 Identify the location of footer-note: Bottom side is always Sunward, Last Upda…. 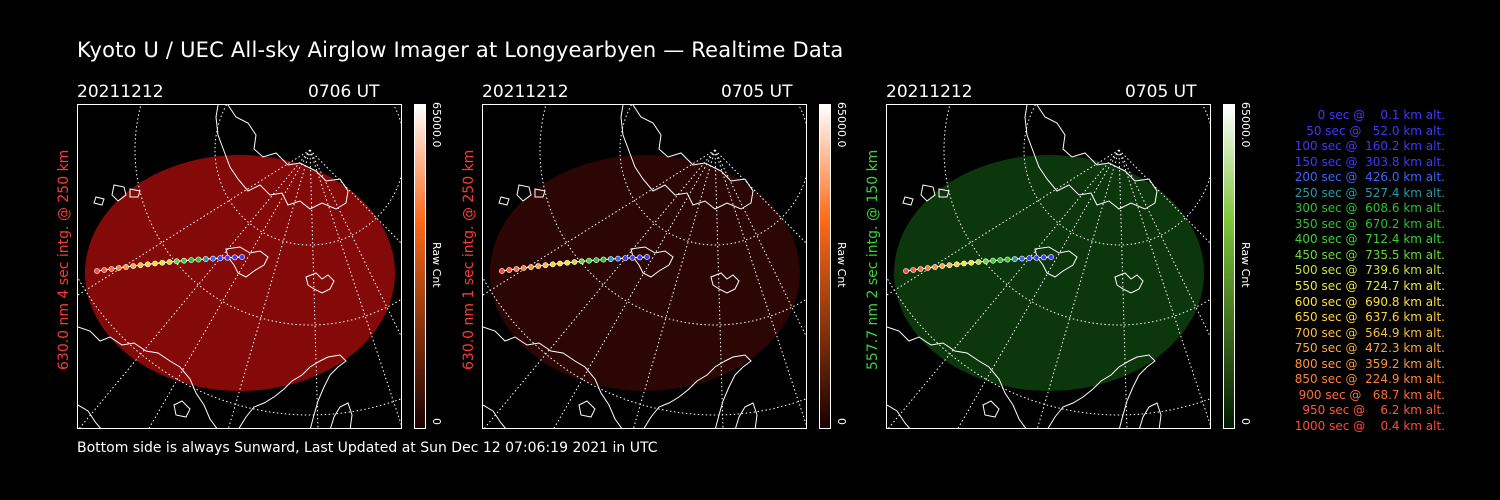
(367, 448).